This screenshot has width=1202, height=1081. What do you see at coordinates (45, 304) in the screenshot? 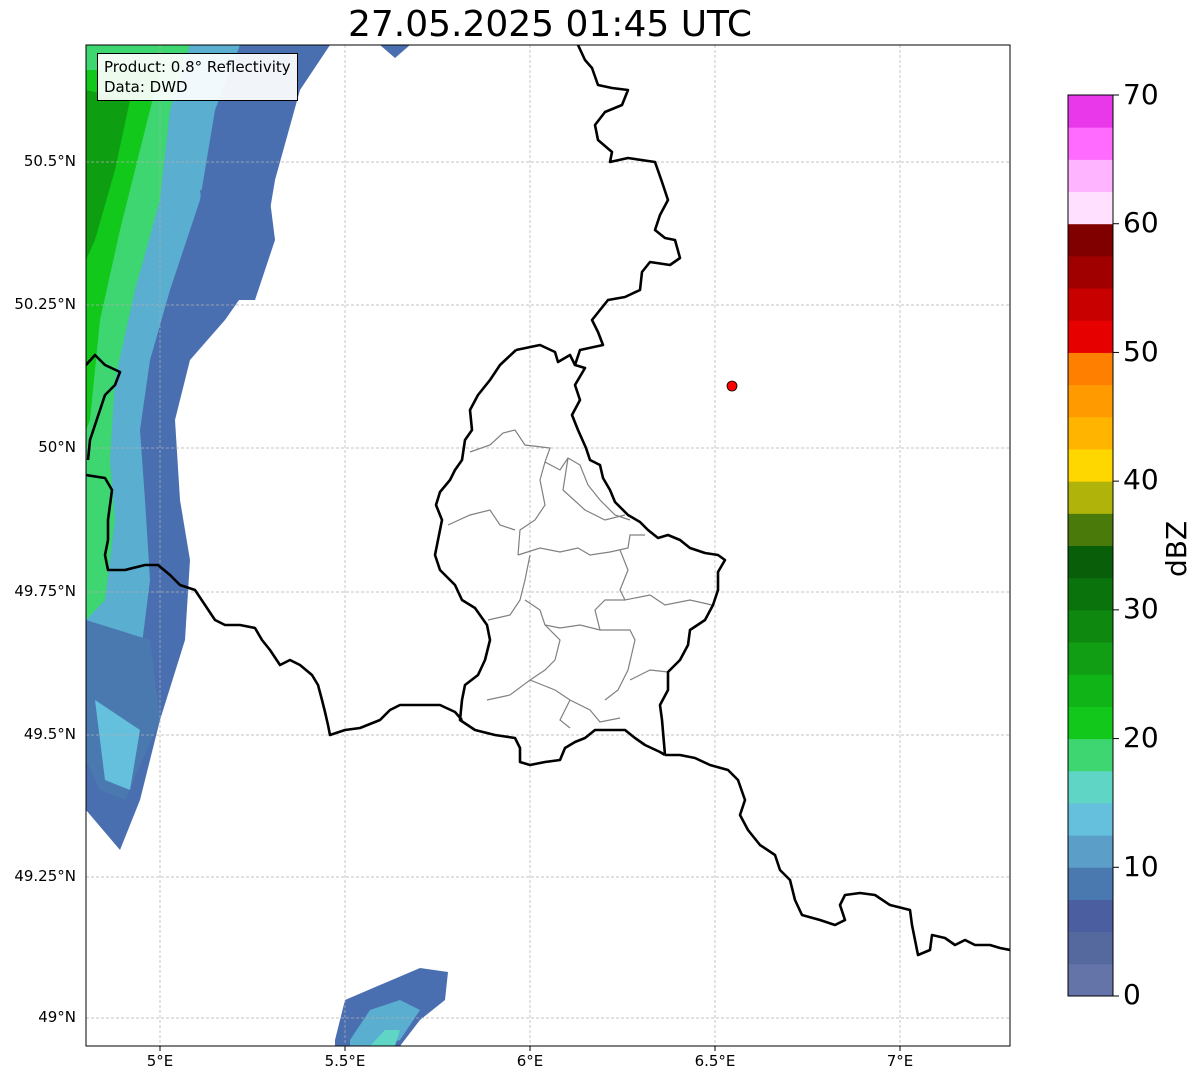
I see `lat-label: 50.25°N` at bounding box center [45, 304].